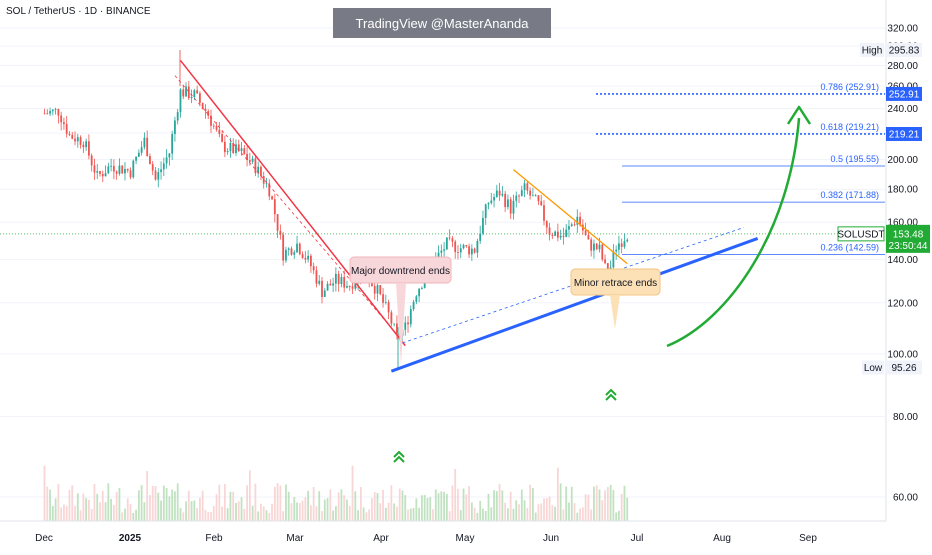 Image resolution: width=932 pixels, height=555 pixels. What do you see at coordinates (615, 312) in the screenshot?
I see `callout-pointer` at bounding box center [615, 312].